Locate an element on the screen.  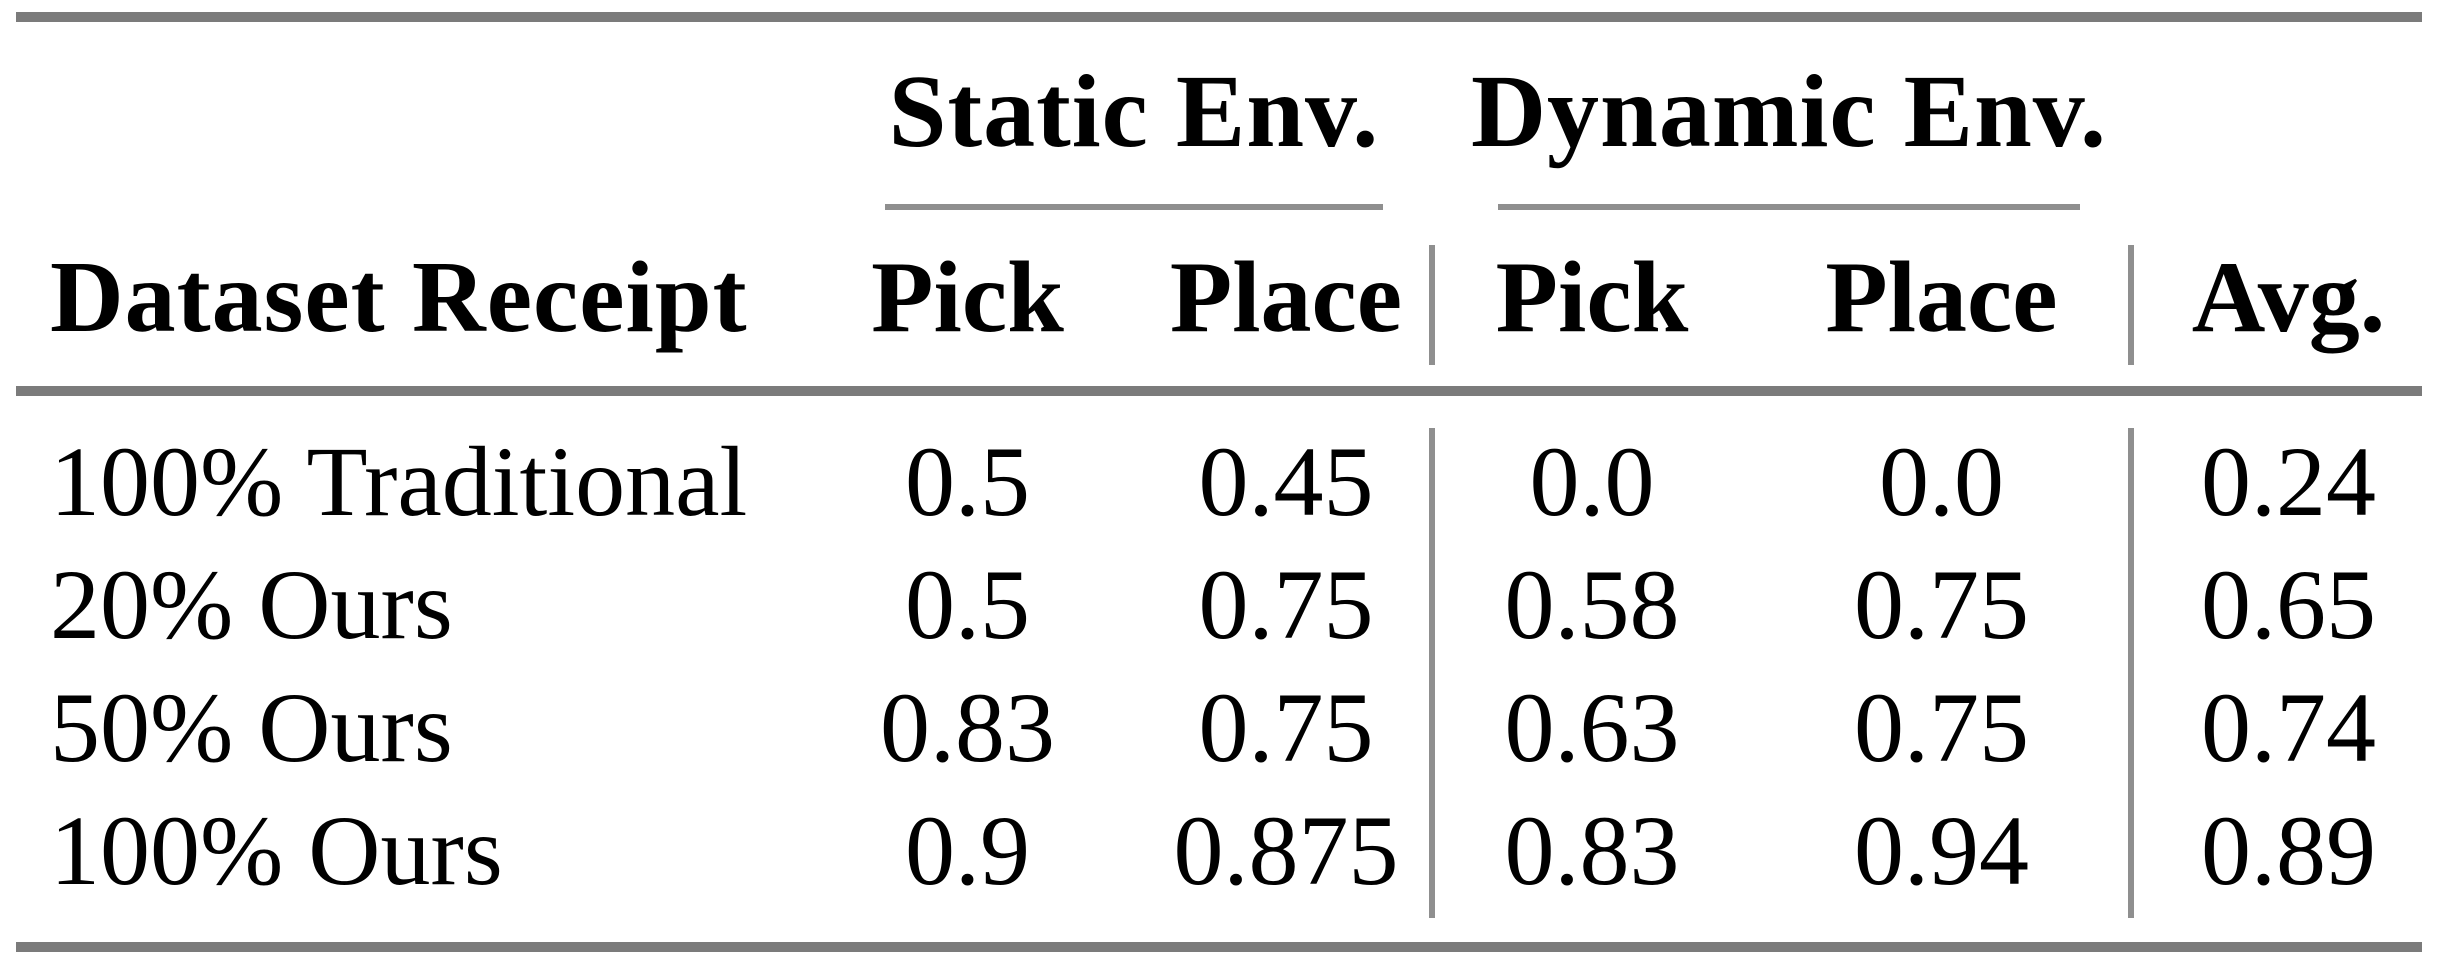
header-midrule is located at coordinates (1219, 391).